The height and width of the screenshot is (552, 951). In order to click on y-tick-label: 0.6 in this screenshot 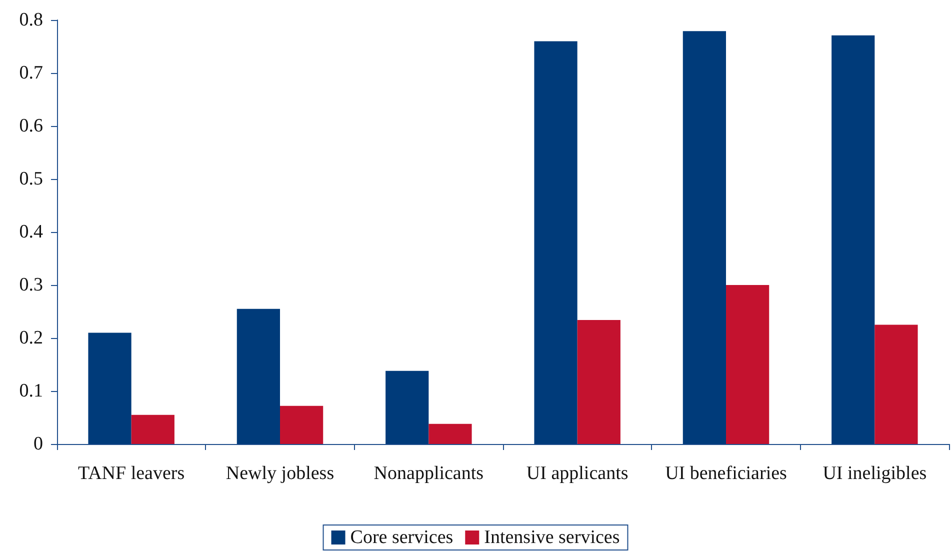, I will do `click(31, 126)`.